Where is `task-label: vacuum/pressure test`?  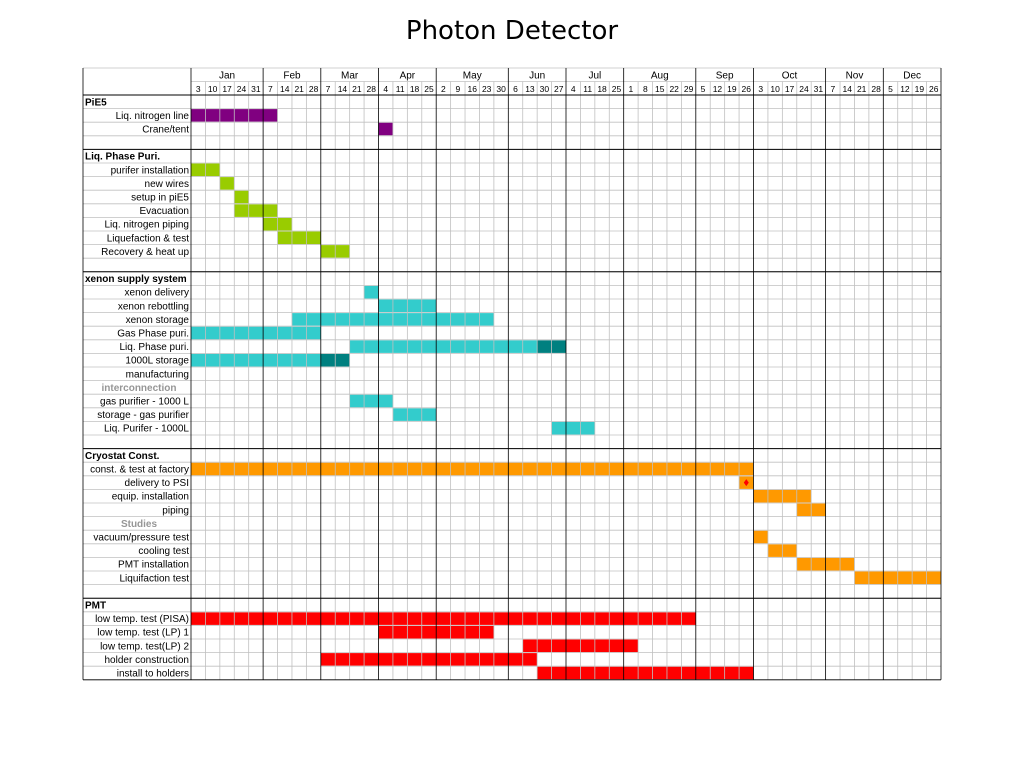
task-label: vacuum/pressure test is located at coordinates (141, 538).